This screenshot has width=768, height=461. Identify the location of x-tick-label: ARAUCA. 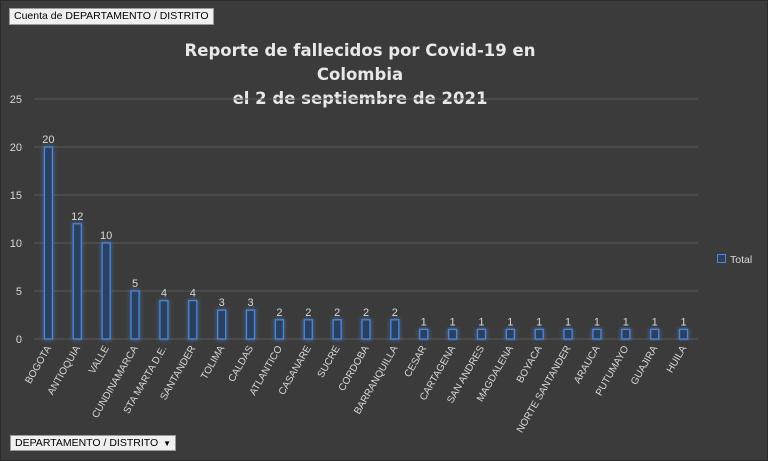
(587, 365).